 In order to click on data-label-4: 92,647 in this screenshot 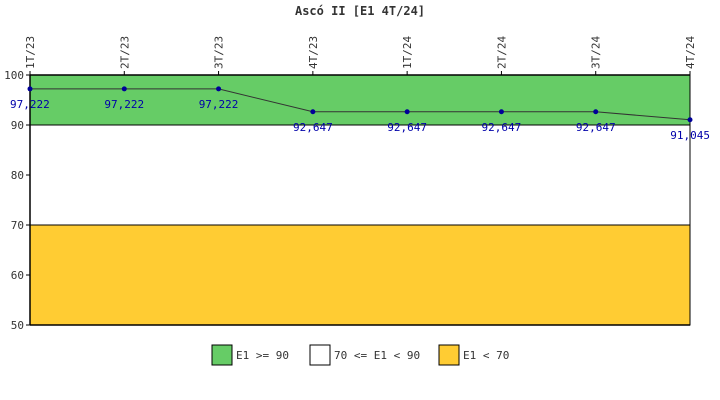, I will do `click(407, 127)`.